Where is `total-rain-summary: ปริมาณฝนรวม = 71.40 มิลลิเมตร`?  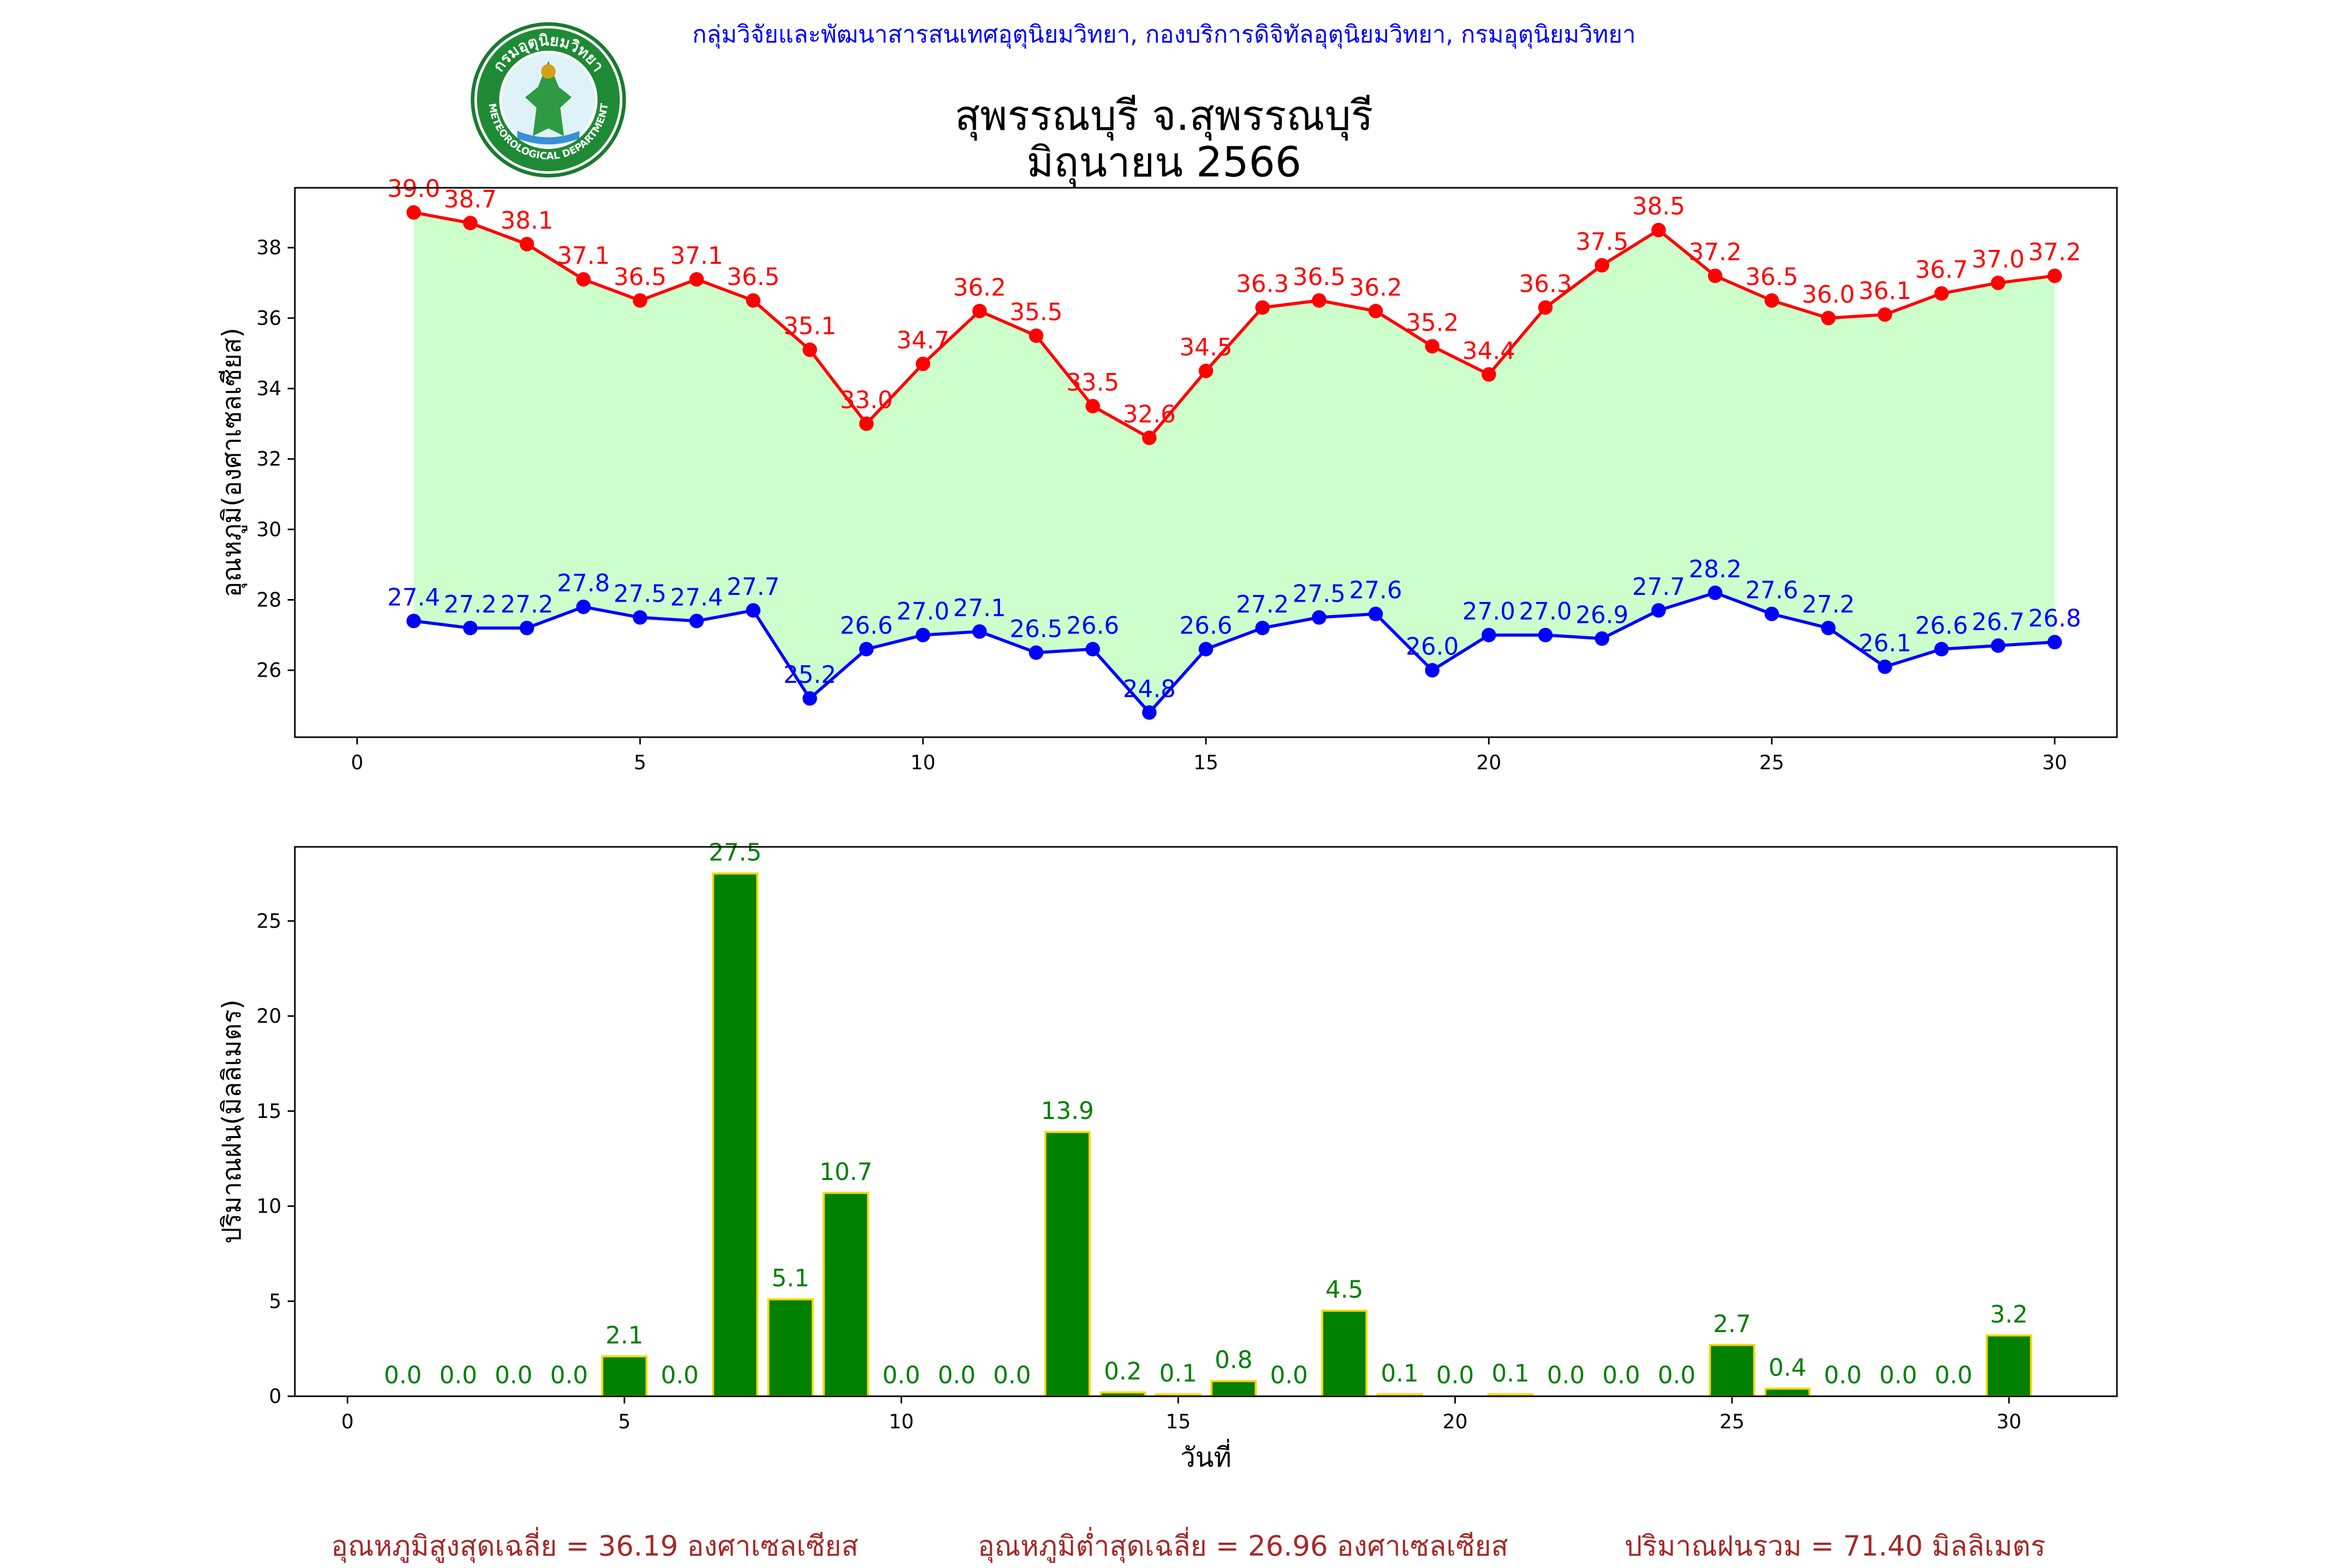
total-rain-summary: ปริมาณฝนรวม = 71.40 มิลลิเมตร is located at coordinates (1835, 1546).